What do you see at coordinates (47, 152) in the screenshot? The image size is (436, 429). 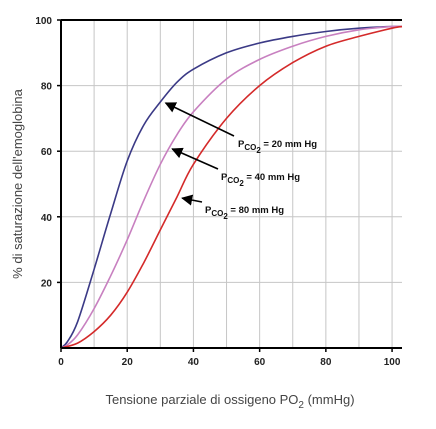 I see `y-tick-label: 60` at bounding box center [47, 152].